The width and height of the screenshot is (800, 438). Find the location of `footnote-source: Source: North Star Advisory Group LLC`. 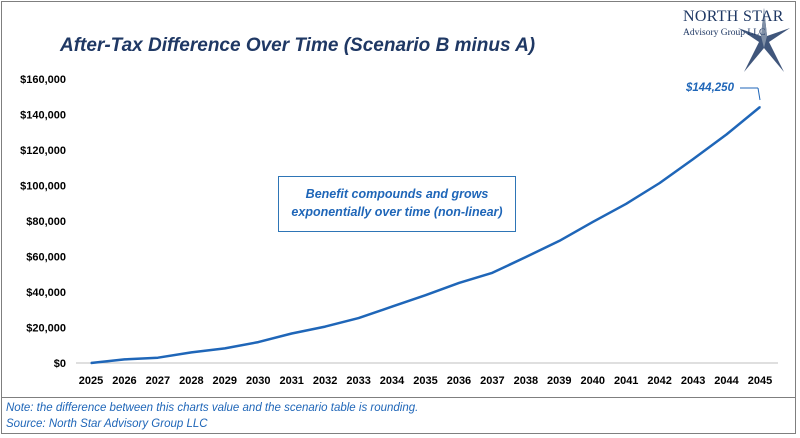

footnote-source: Source: North Star Advisory Group LLC is located at coordinates (107, 424).